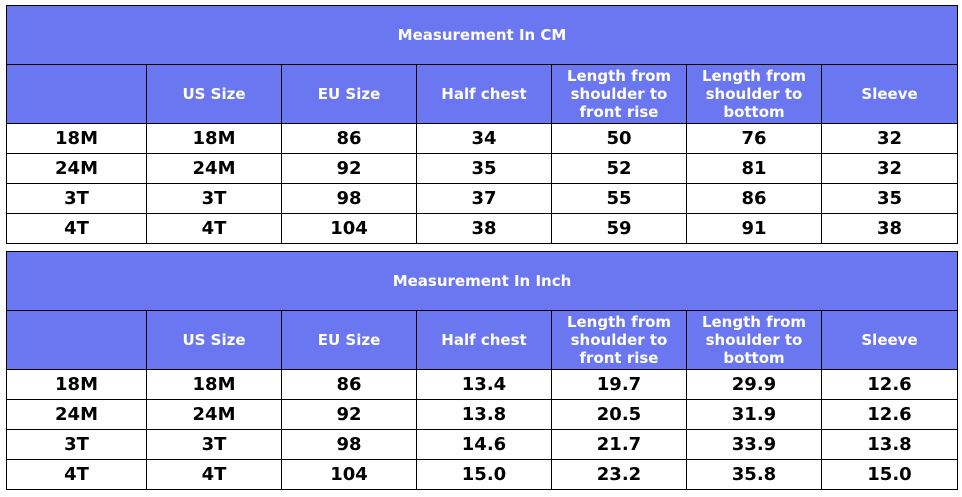  What do you see at coordinates (889, 444) in the screenshot?
I see `sleeve-cell: 13.8` at bounding box center [889, 444].